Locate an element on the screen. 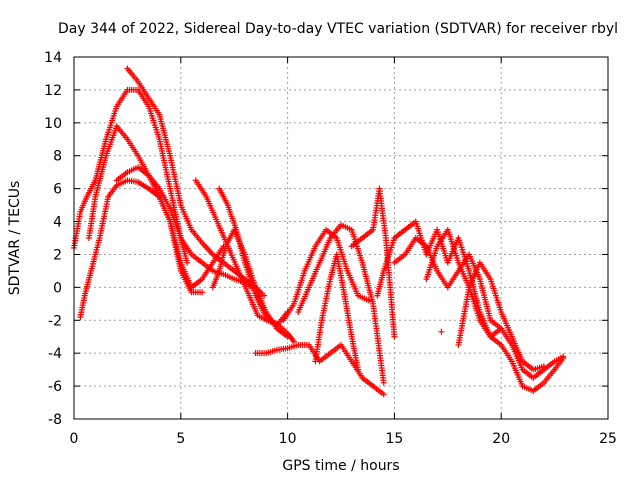 The width and height of the screenshot is (640, 480). y-tick-label: 6 is located at coordinates (57, 190).